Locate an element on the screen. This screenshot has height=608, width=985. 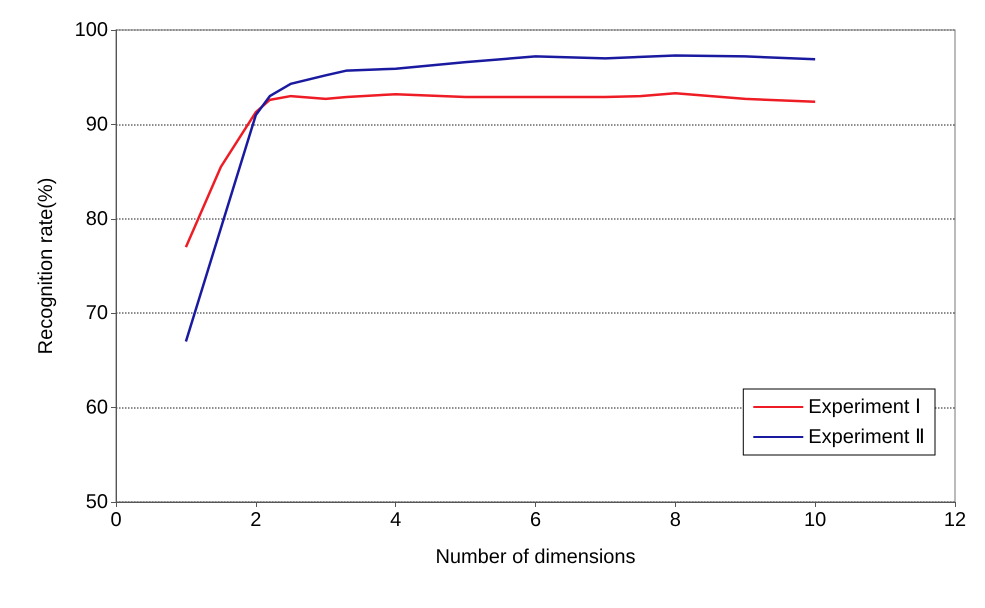
y-tick-label: 90 is located at coordinates (97, 124).